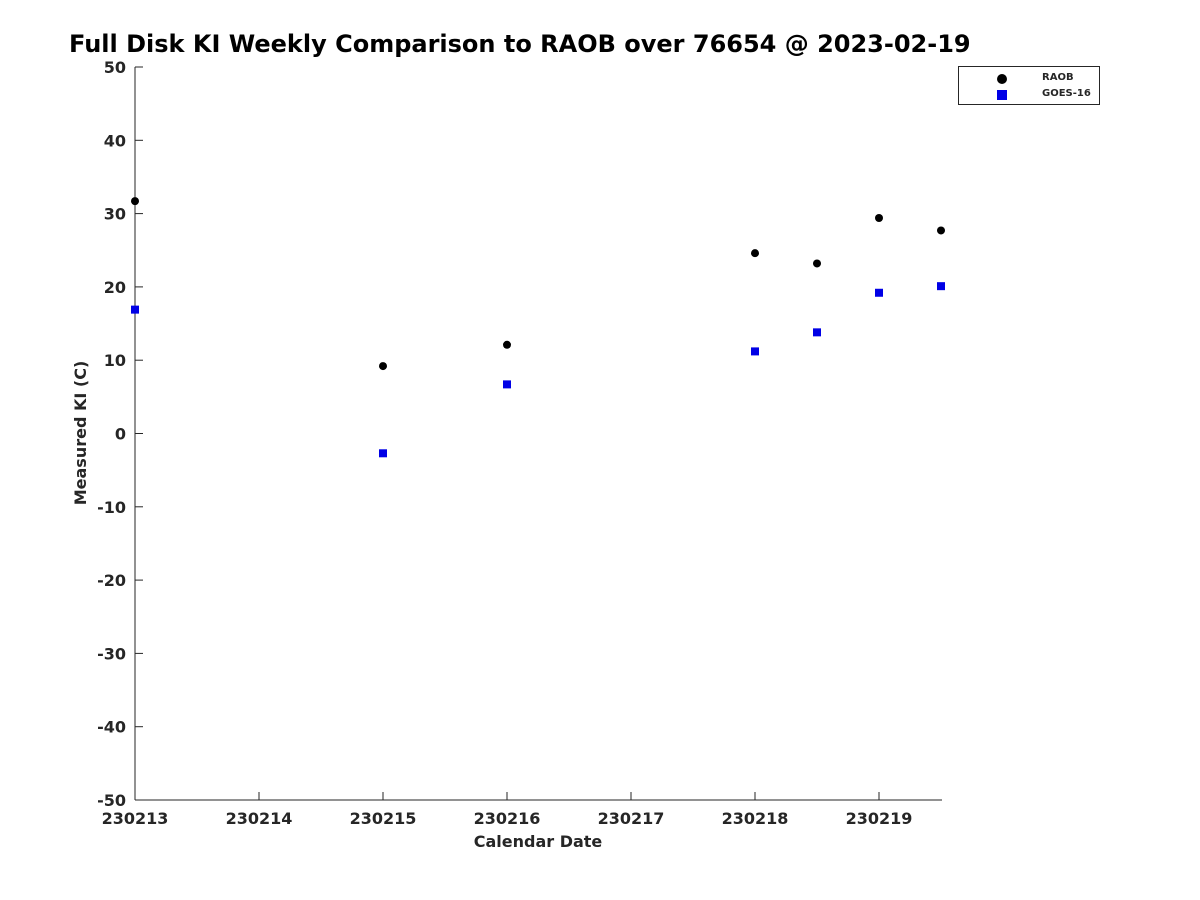 This screenshot has height=900, width=1200. Describe the element at coordinates (1002, 95) in the screenshot. I see `square-marker-icon` at that location.